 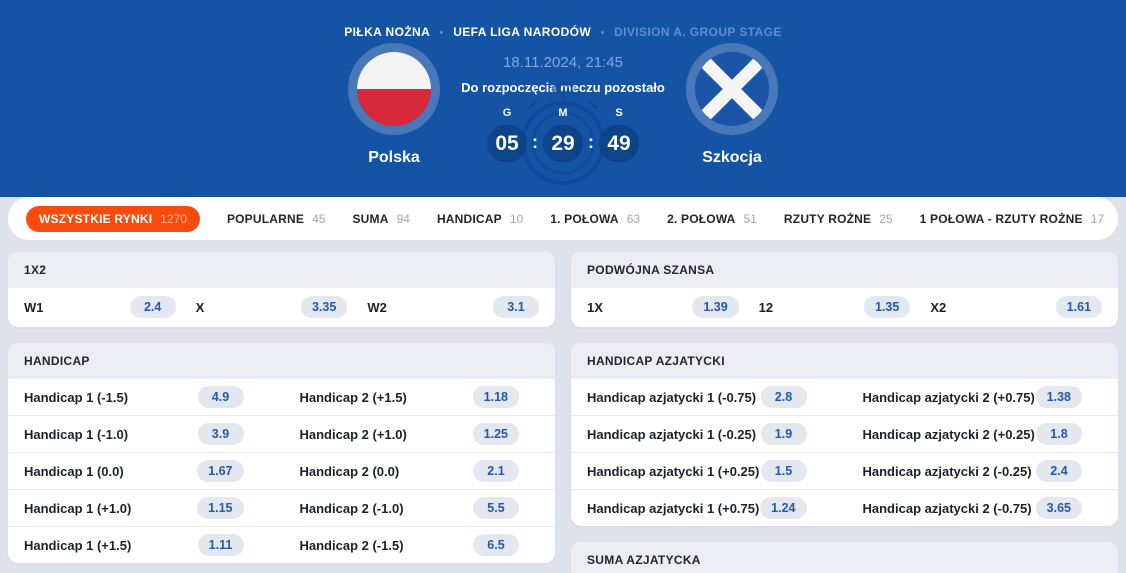 I want to click on odds-button: 3.9, so click(x=220, y=434).